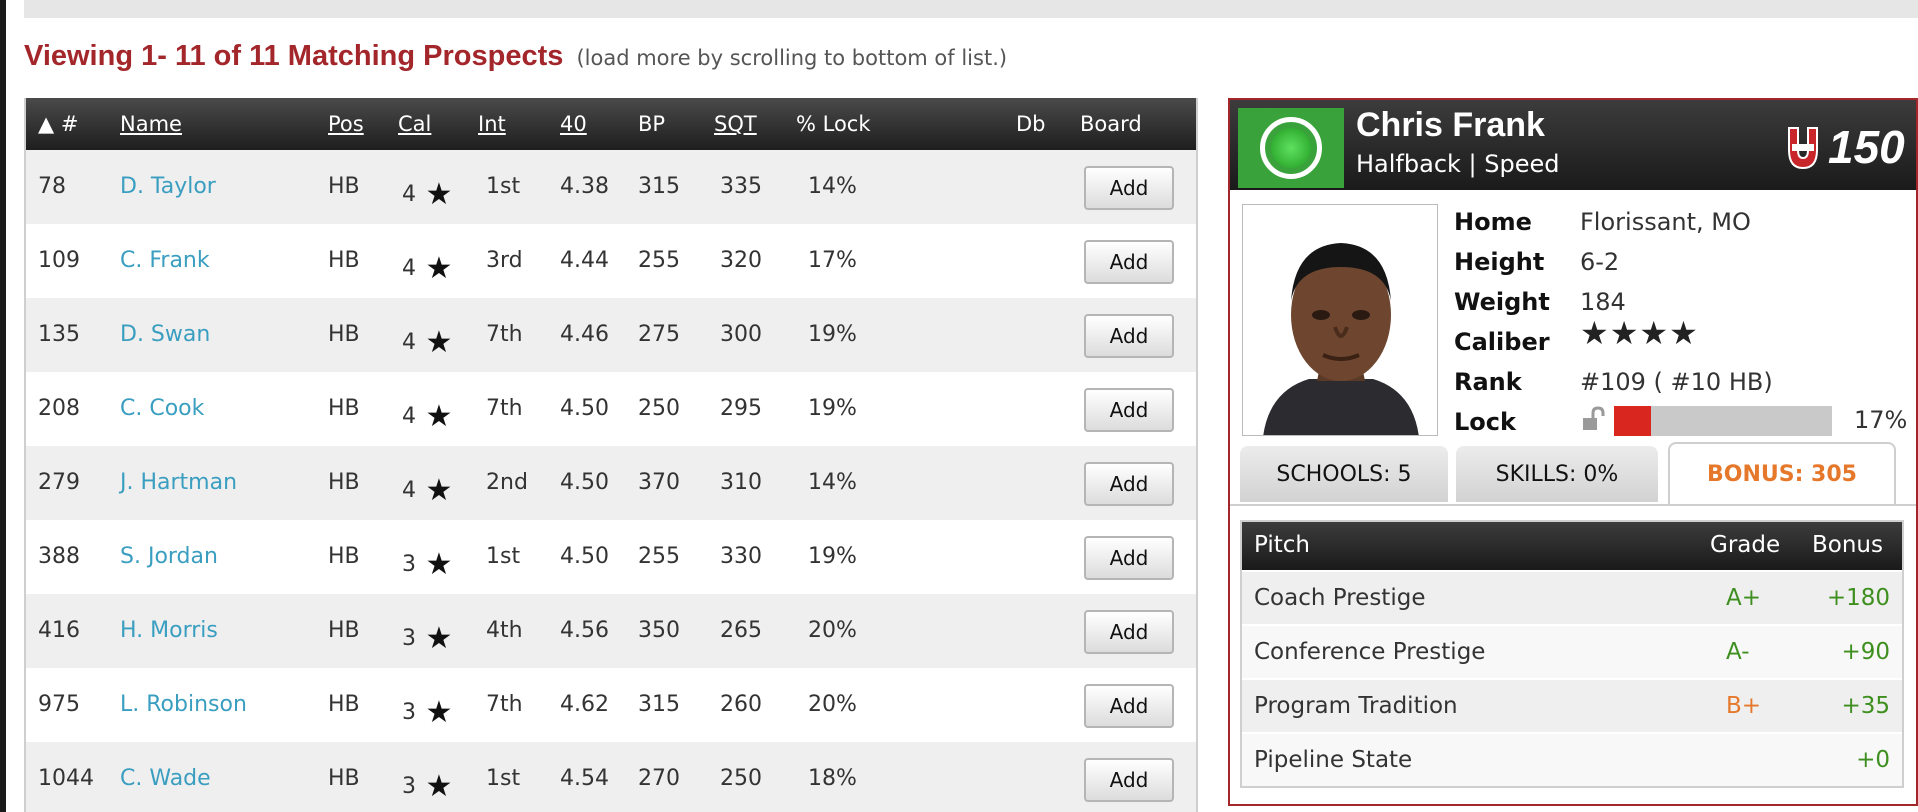  What do you see at coordinates (611, 483) in the screenshot?
I see `table-row: 279 J. Hartman HB 4 ★ 2nd 4.50 370 310 14% Add` at bounding box center [611, 483].